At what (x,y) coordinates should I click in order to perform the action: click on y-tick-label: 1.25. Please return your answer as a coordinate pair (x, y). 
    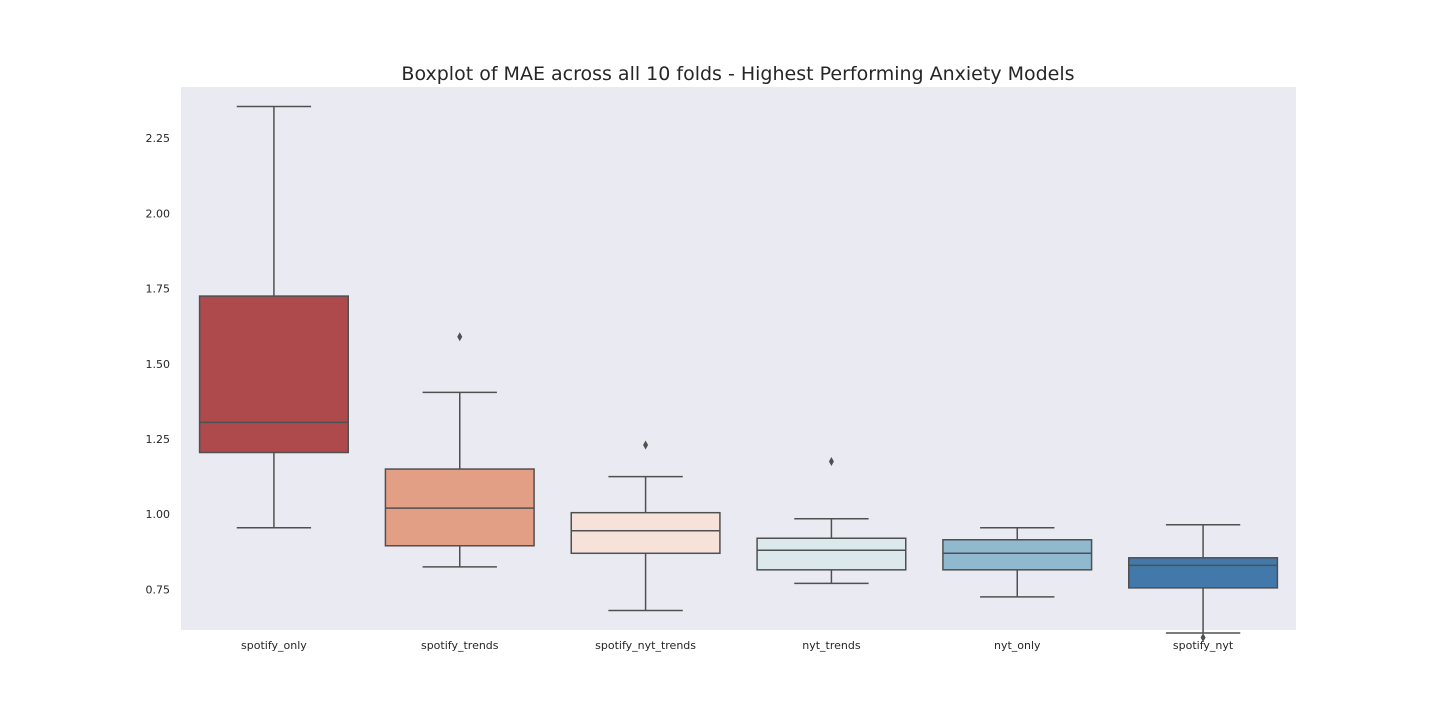
    Looking at the image, I should click on (158, 439).